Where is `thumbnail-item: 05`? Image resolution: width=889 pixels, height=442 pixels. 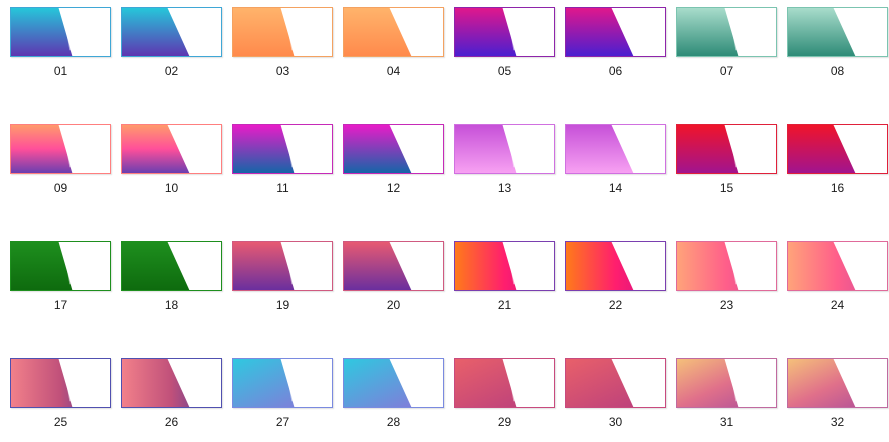 thumbnail-item: 05 is located at coordinates (504, 49).